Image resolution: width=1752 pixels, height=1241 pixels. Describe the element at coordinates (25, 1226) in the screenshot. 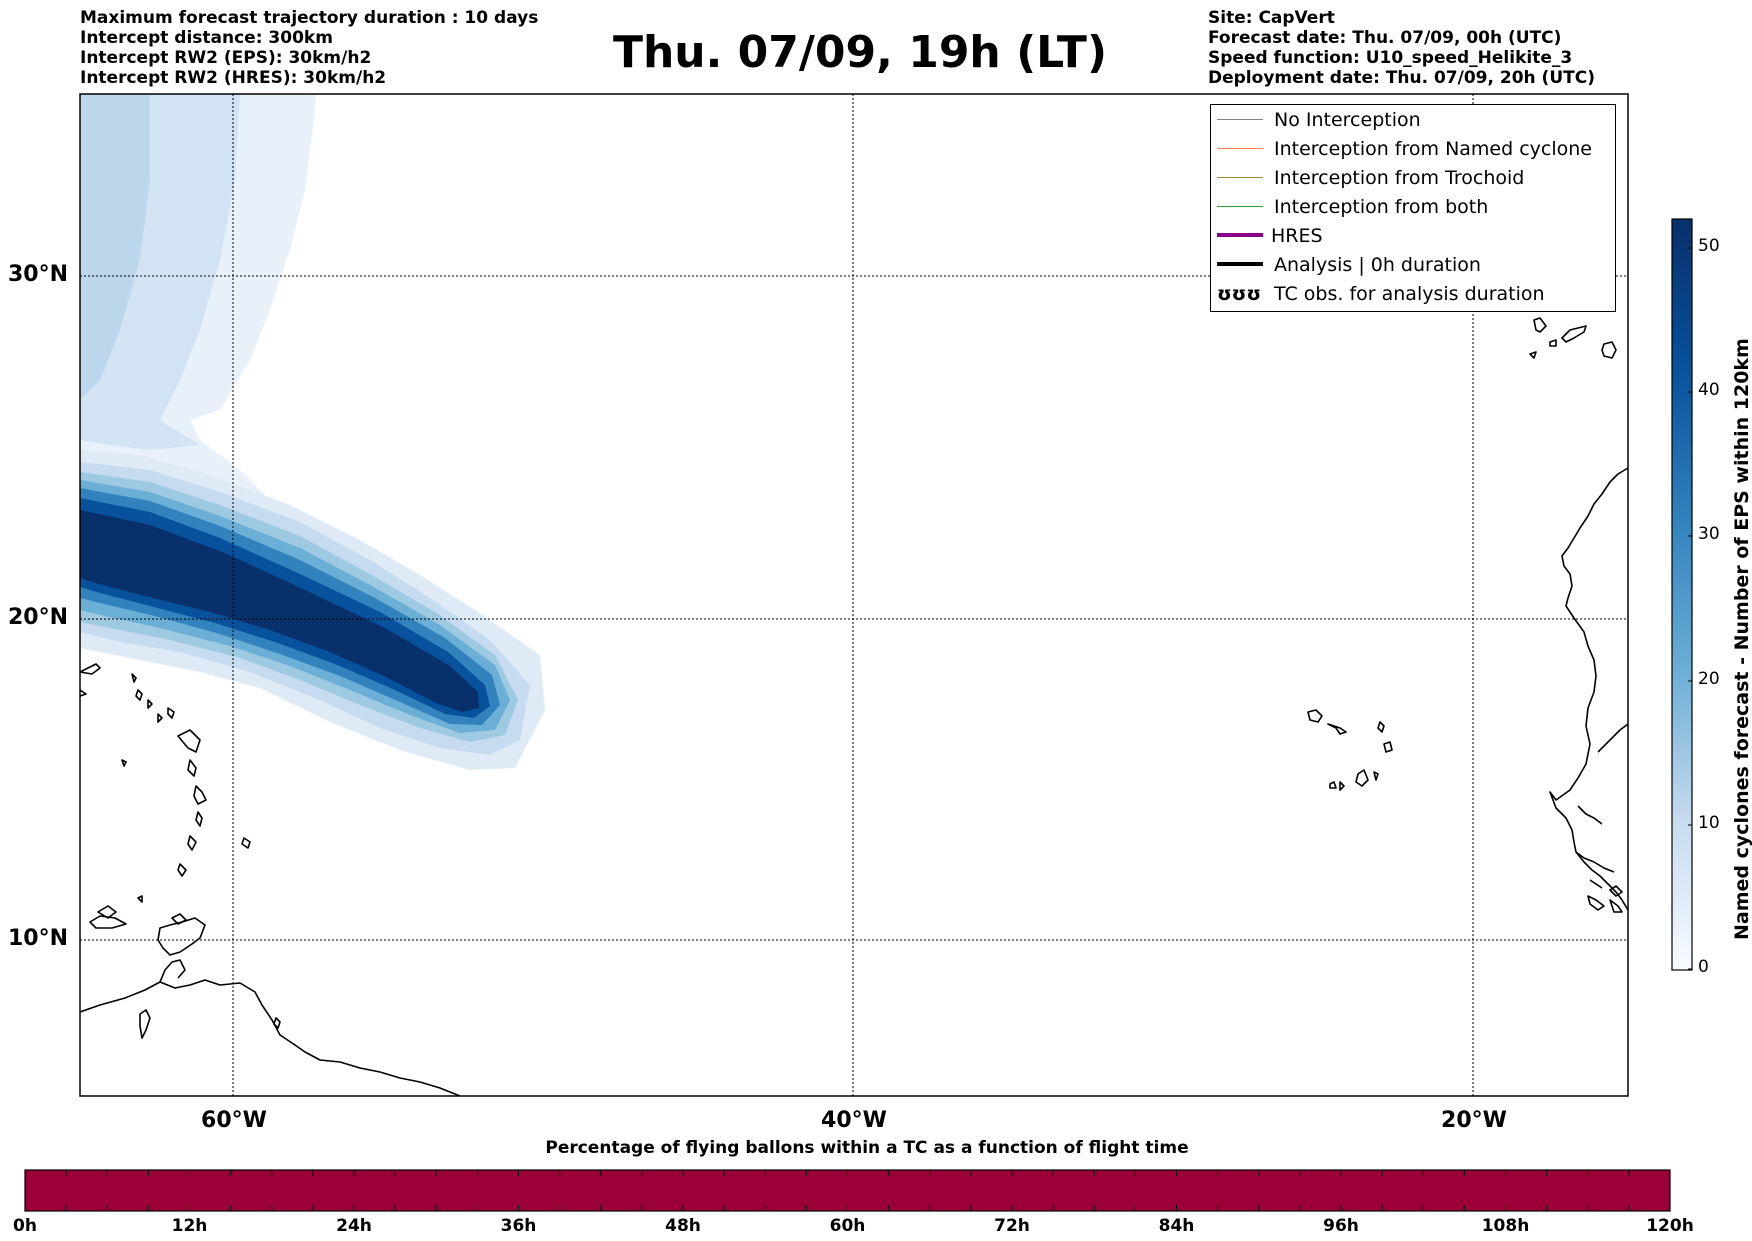

I see `flight-bar-tick-label: 0h` at that location.